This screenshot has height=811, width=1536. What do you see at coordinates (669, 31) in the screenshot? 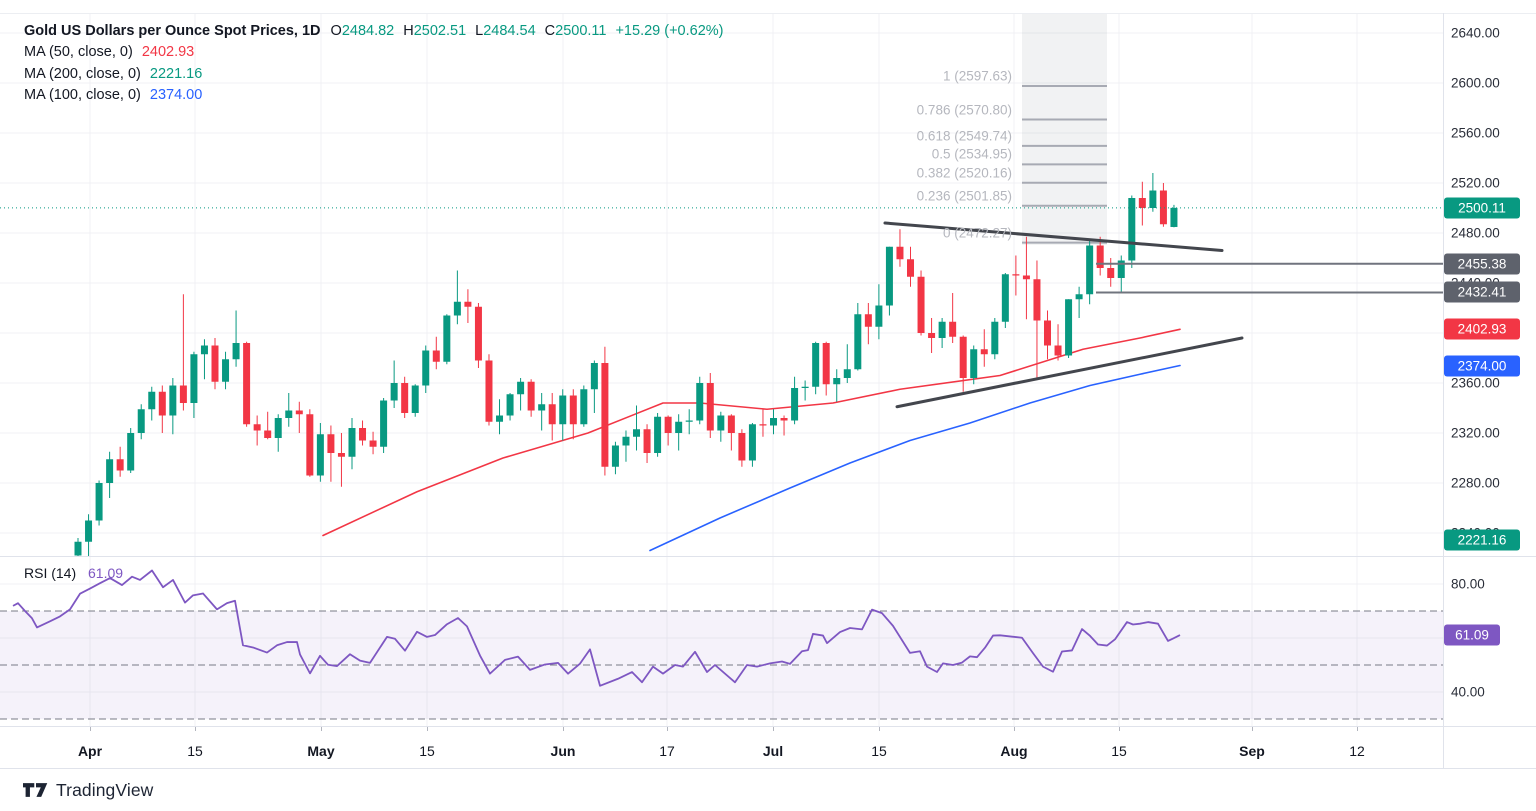
I see `price-change: +15.29 (+0.62%)` at bounding box center [669, 31].